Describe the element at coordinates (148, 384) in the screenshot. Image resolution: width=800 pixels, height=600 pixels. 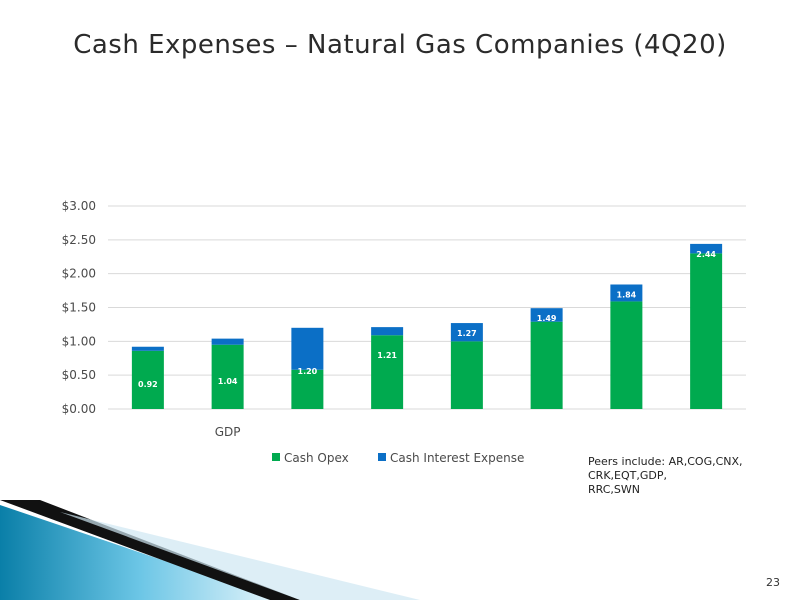
I see `data-label: 0.92` at that location.